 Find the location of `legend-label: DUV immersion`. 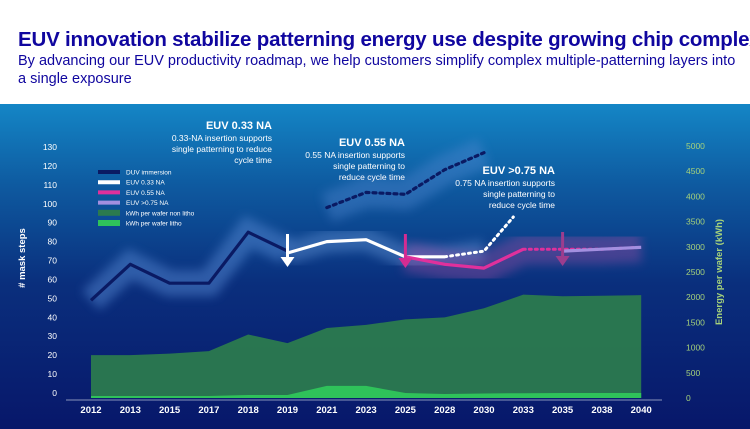

legend-label: DUV immersion is located at coordinates (149, 173).